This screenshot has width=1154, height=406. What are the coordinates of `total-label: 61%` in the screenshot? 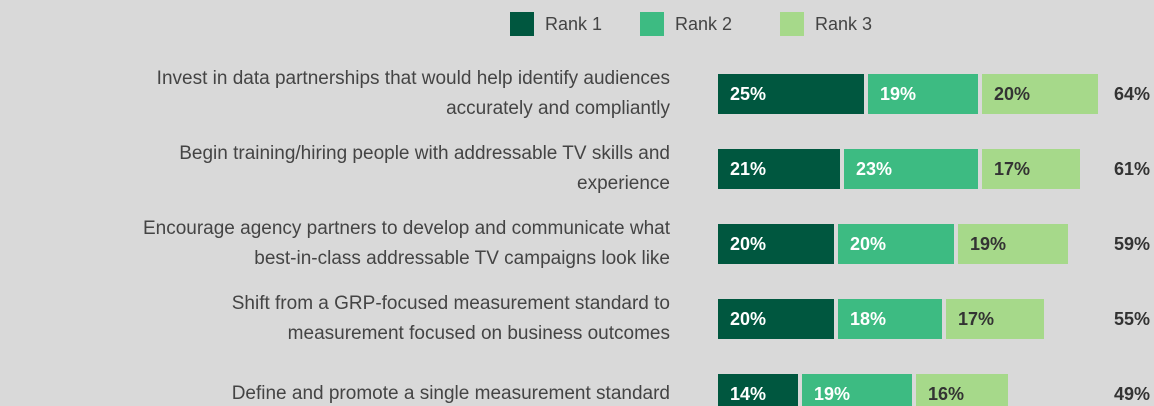 It's located at (1131, 169).